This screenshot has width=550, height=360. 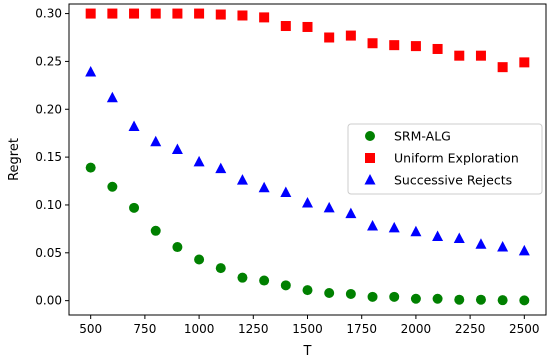 I want to click on x-tick-label: 2500, so click(x=524, y=329).